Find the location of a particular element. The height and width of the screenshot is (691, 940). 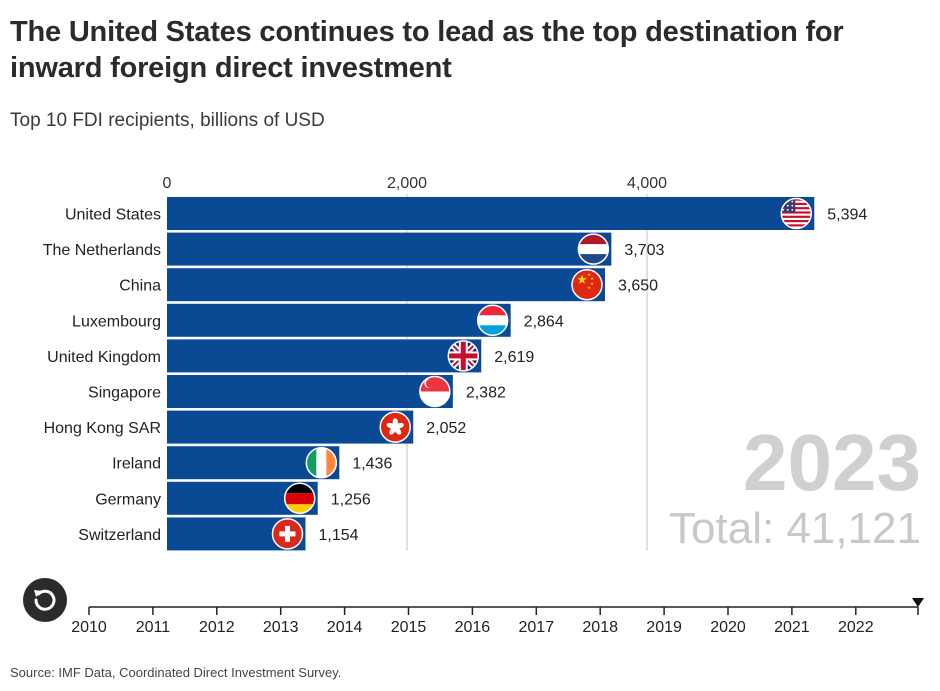

timeline-year-label: 2018 is located at coordinates (600, 627).